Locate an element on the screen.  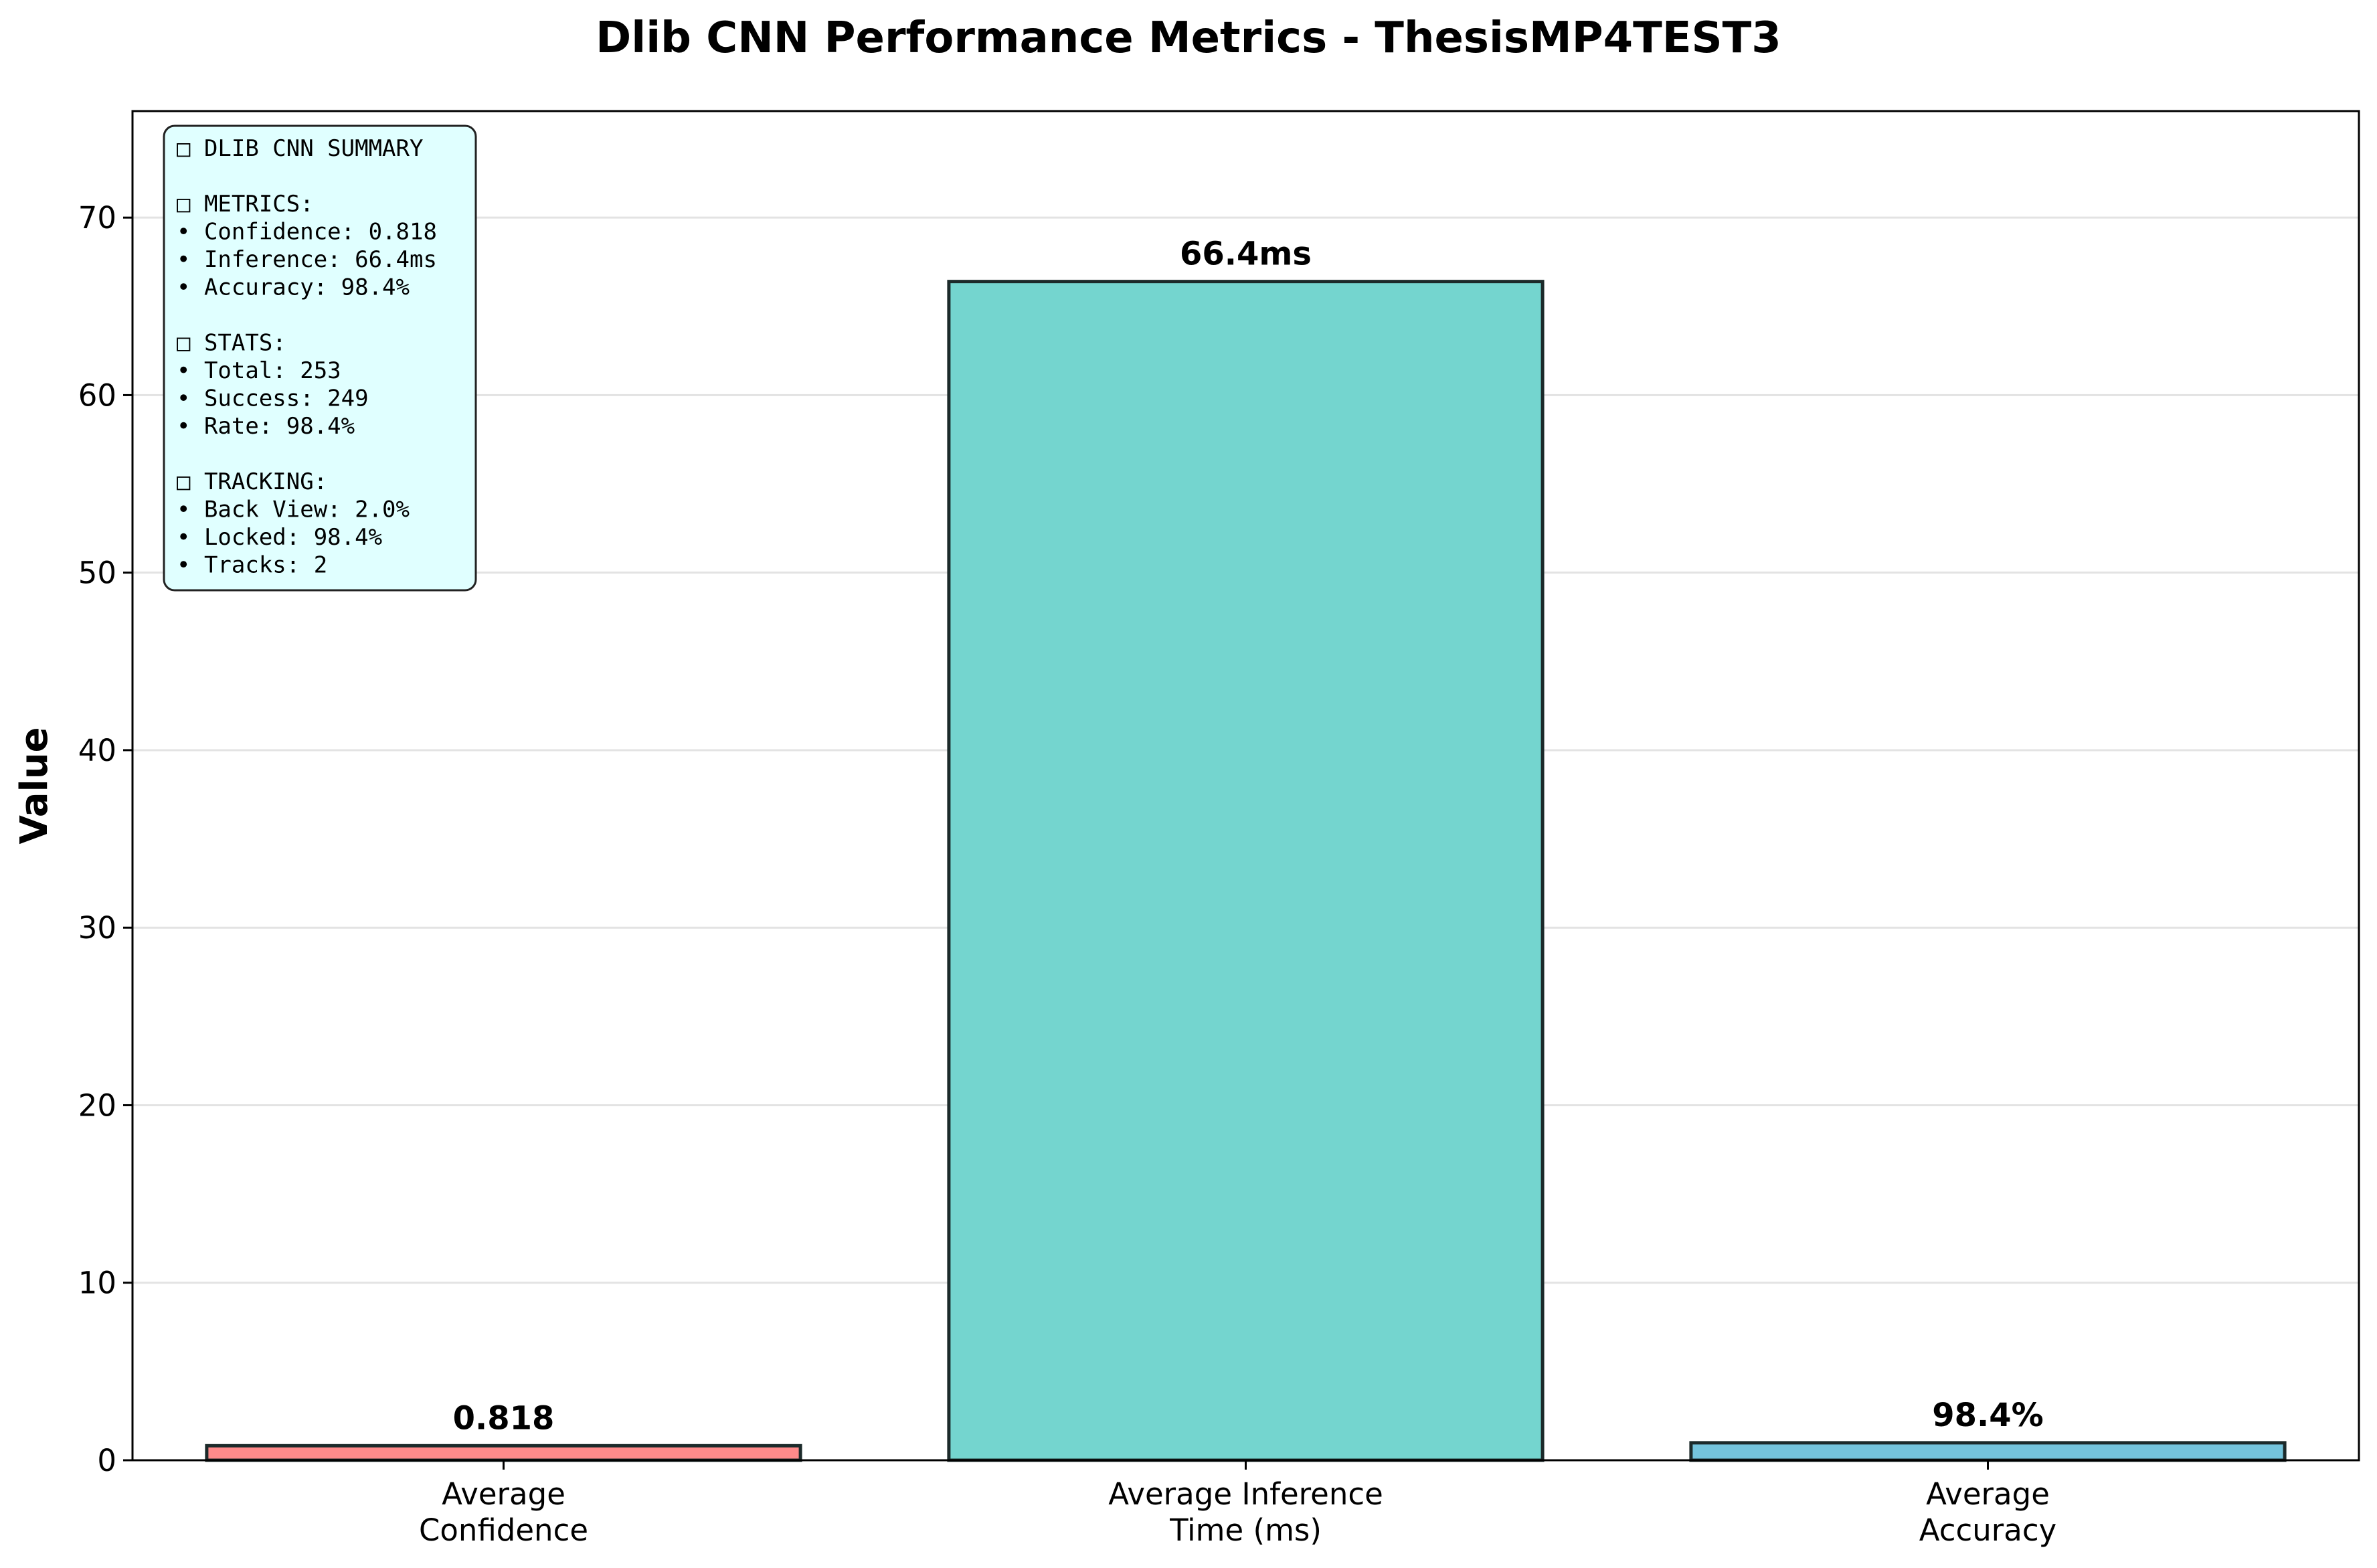
summary-line: □ STATS: is located at coordinates (231, 343).